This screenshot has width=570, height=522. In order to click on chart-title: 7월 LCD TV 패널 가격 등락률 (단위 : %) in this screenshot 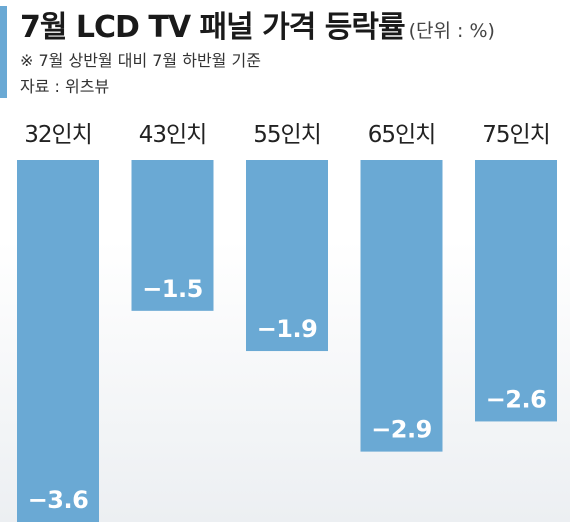, I will do `click(257, 24)`.